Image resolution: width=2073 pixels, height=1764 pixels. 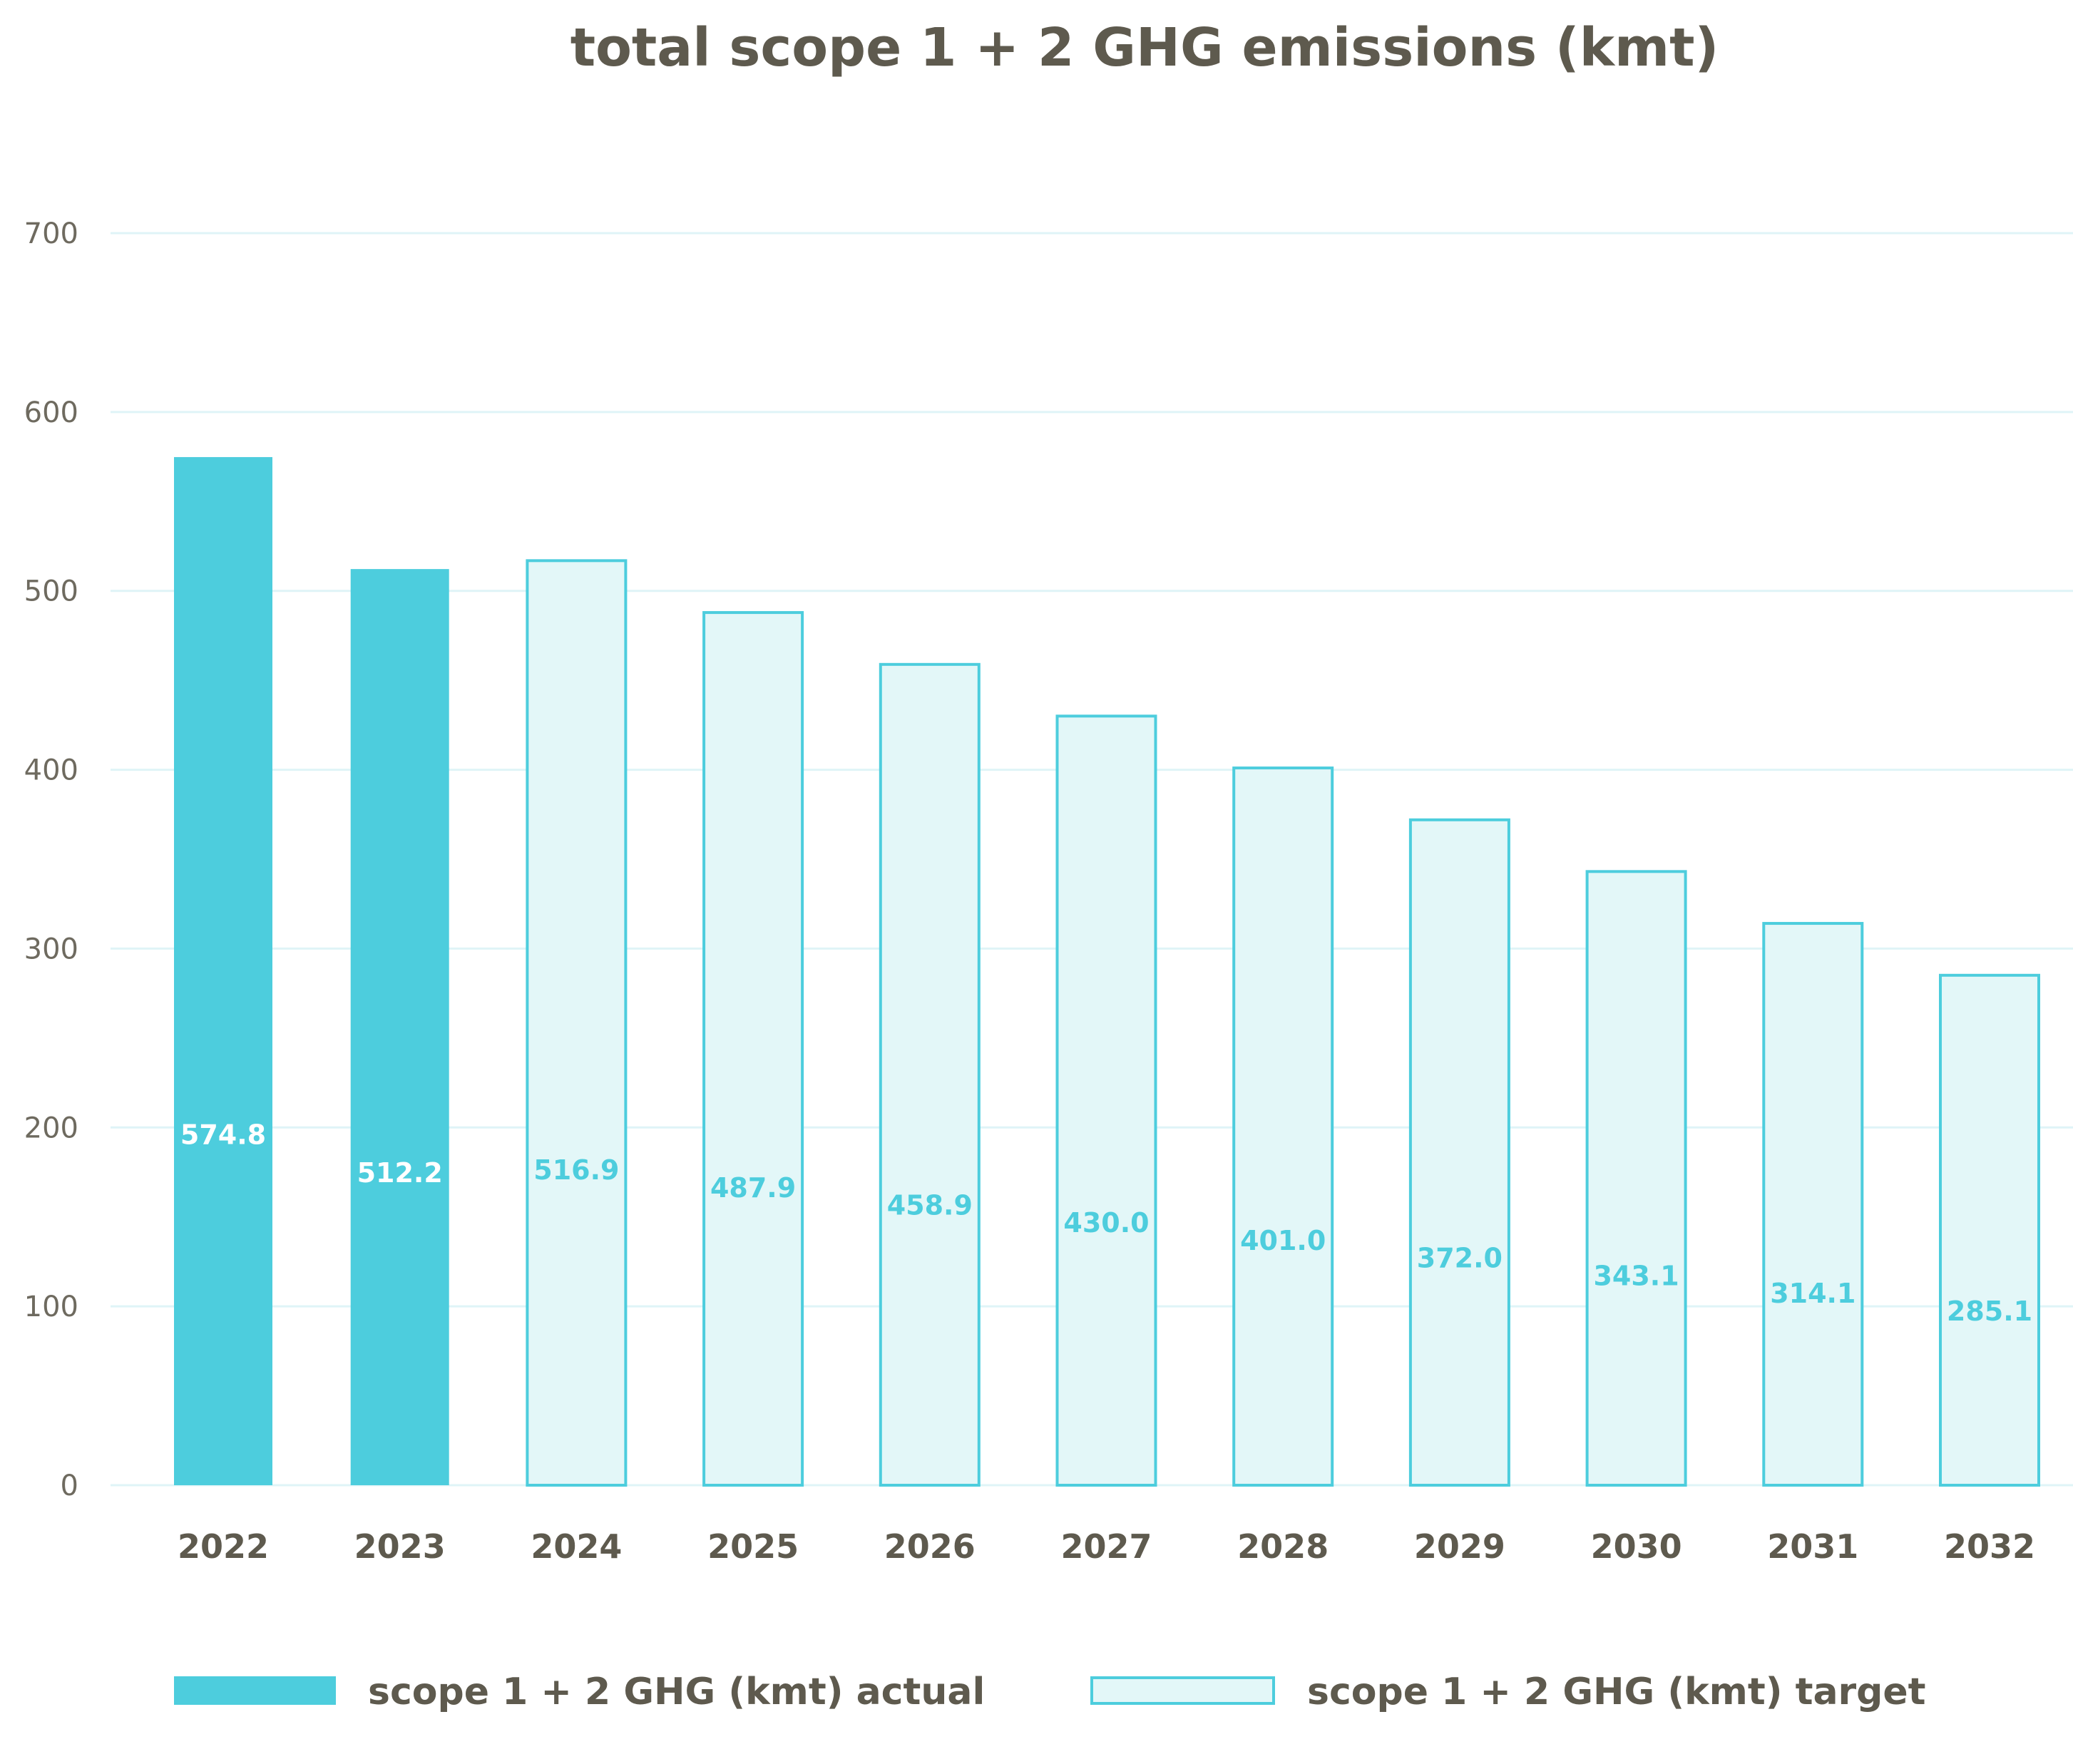 I want to click on legend-label-actual: scope 1 + 2 GHG (kmt) actual, so click(x=676, y=1692).